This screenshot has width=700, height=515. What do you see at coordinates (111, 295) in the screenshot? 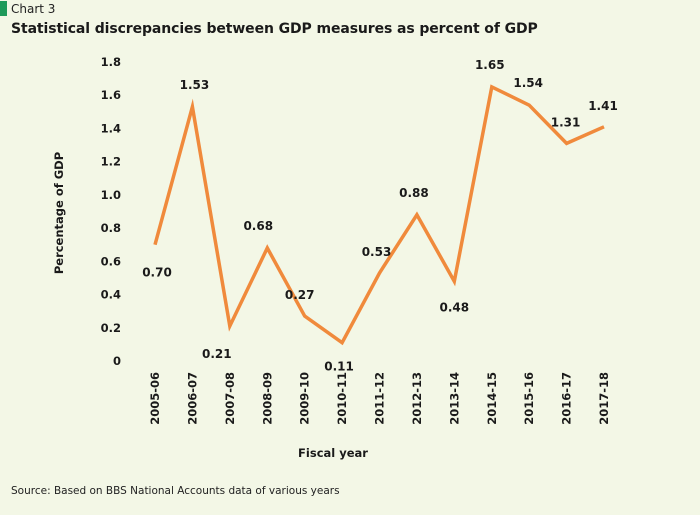
I see `y-tick-label: 0.4` at bounding box center [111, 295].